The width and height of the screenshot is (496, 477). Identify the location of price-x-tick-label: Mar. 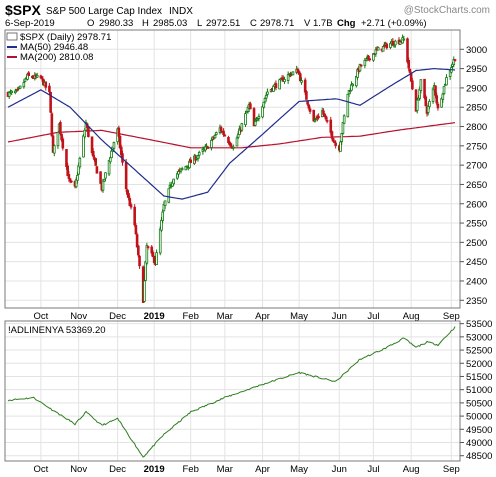
(225, 316).